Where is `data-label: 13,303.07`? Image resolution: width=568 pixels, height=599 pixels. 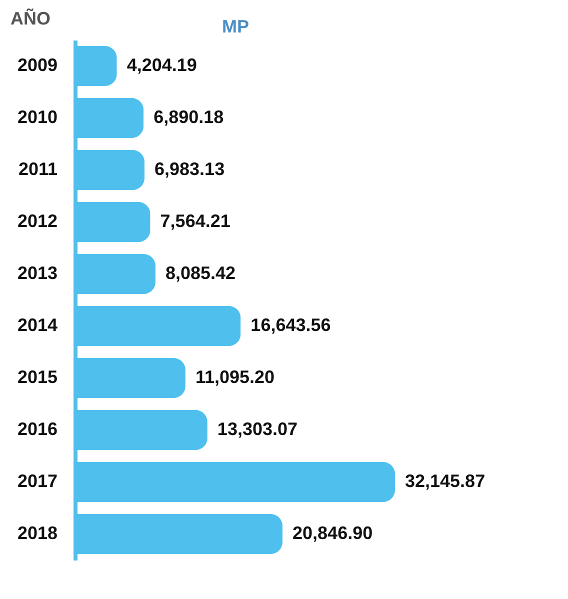 data-label: 13,303.07 is located at coordinates (257, 429).